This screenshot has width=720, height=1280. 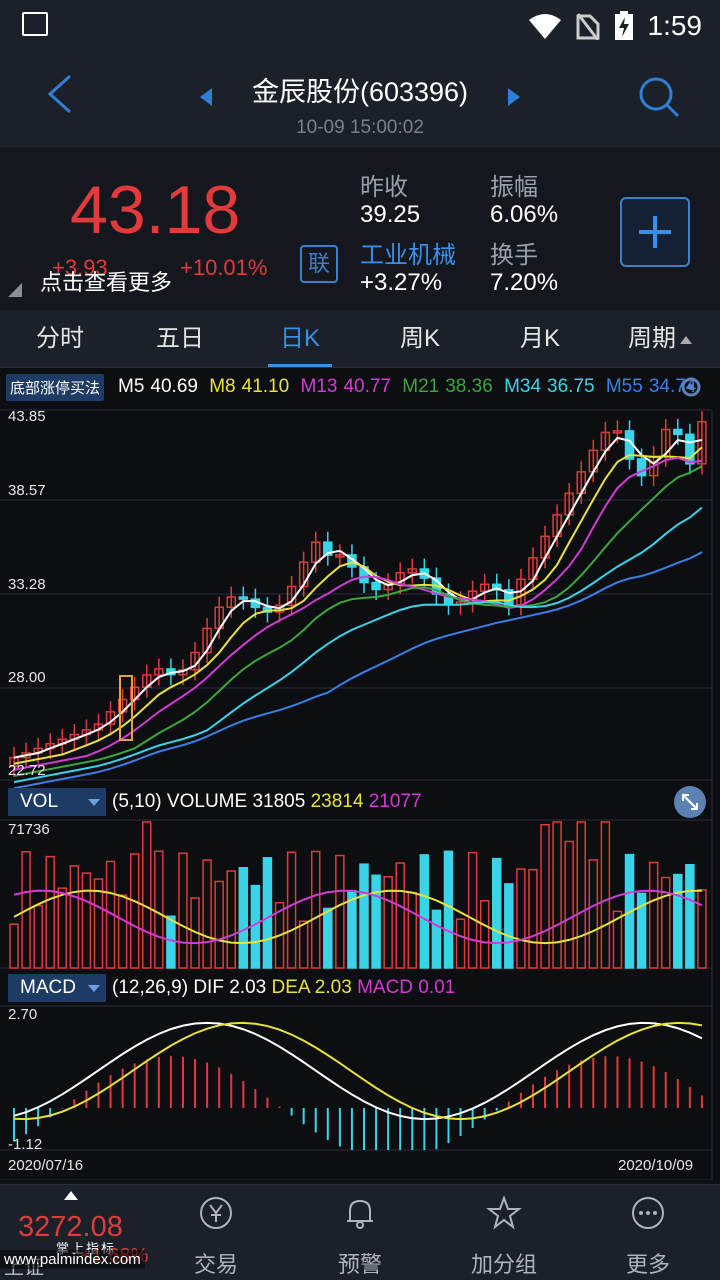 I want to click on header: 金辰股份(603396) 10-09 15:00:02, so click(x=360, y=98).